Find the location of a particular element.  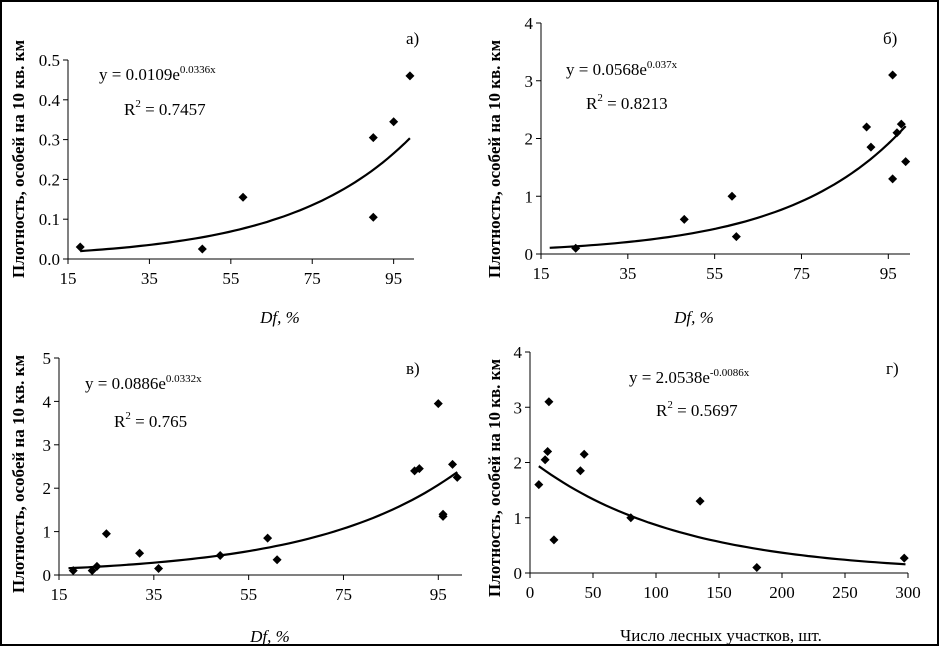

trendline-equation: y = 0.0886e0.0332x is located at coordinates (143, 383).